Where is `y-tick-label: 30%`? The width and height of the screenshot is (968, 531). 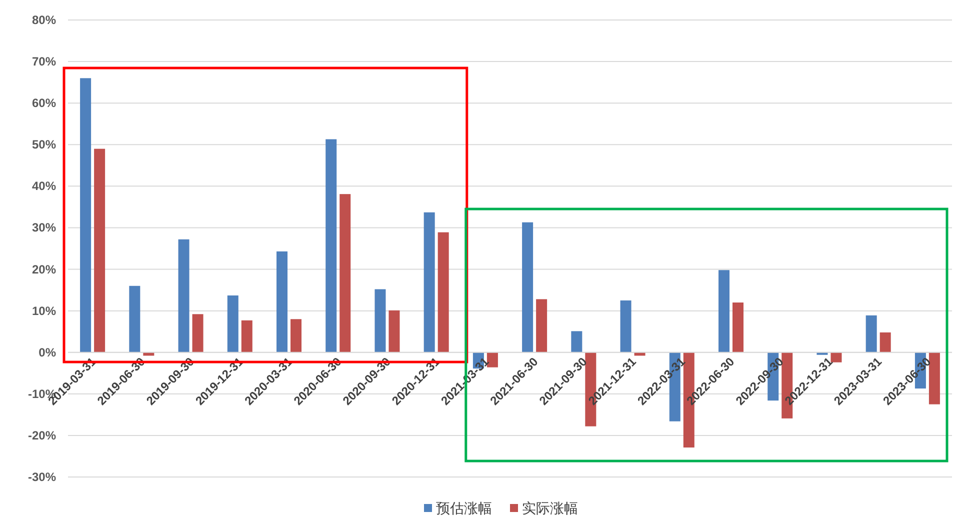
y-tick-label: 30% is located at coordinates (44, 227).